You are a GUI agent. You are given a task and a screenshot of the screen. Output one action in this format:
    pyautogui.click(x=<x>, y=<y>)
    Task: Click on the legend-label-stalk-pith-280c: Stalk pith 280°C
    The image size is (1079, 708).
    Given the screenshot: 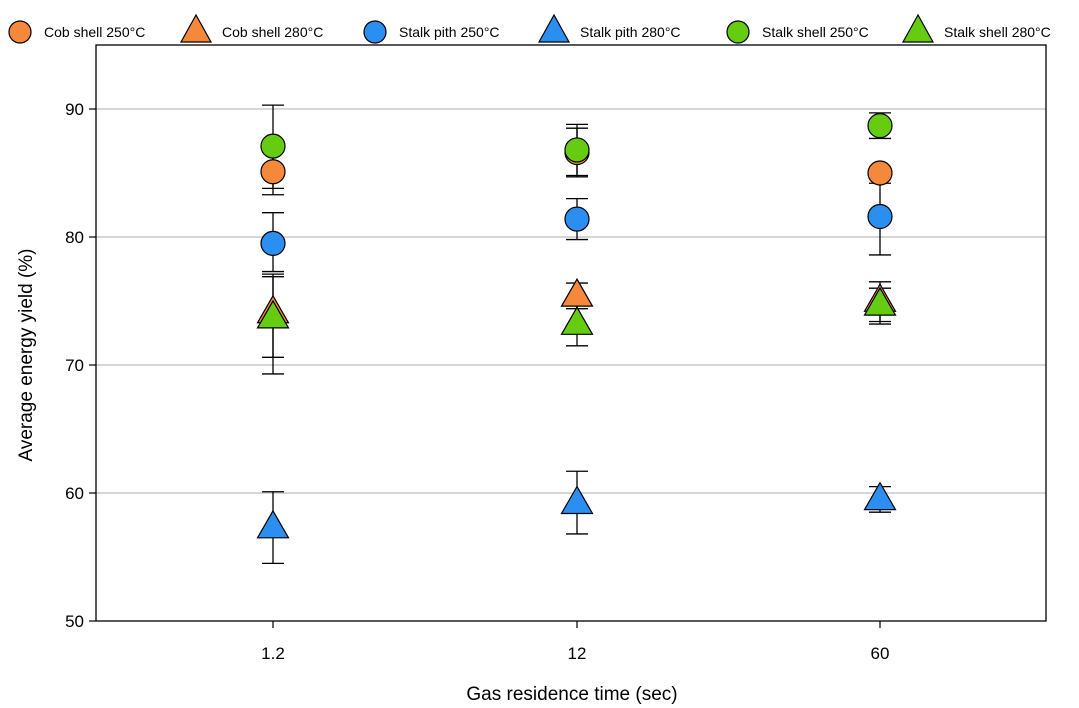 What is the action you would take?
    pyautogui.click(x=630, y=32)
    